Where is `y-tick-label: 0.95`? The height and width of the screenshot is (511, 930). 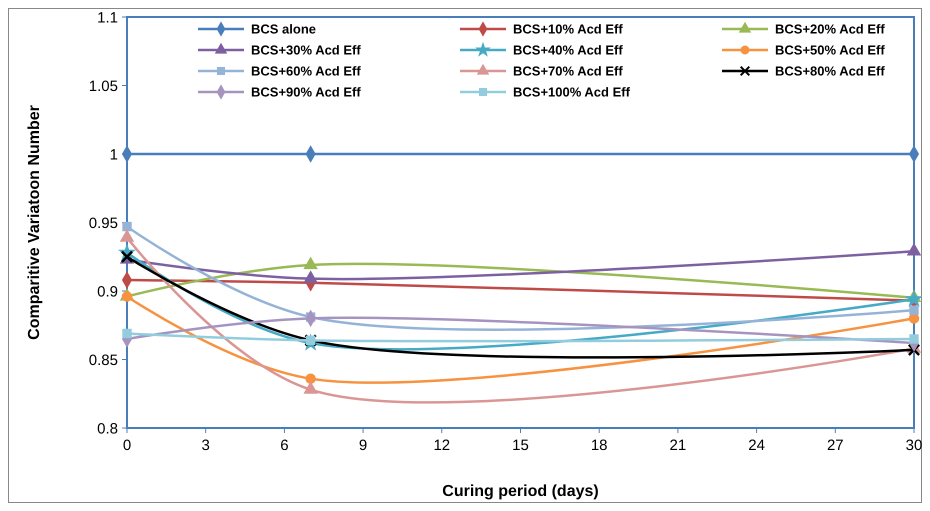
y-tick-label: 0.95 is located at coordinates (103, 223).